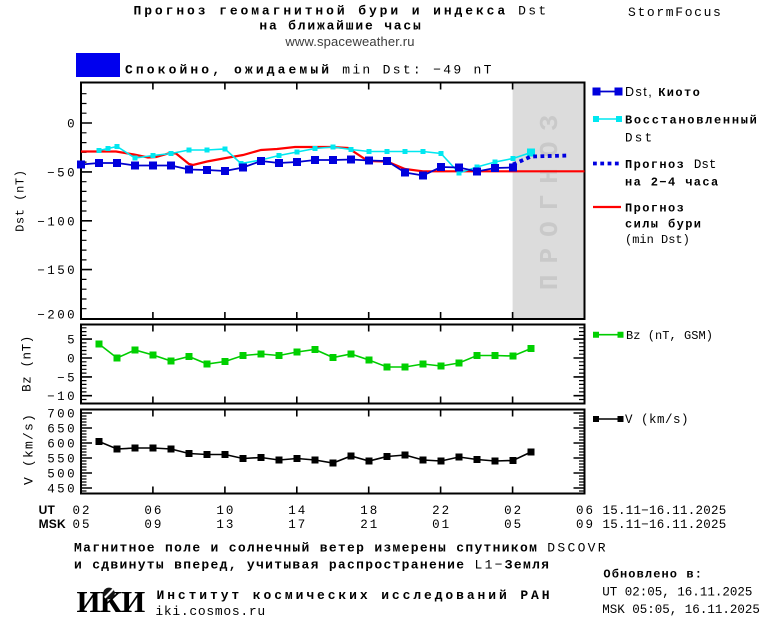 The width and height of the screenshot is (760, 620). I want to click on svg-text: Прогноз, so click(655, 209).